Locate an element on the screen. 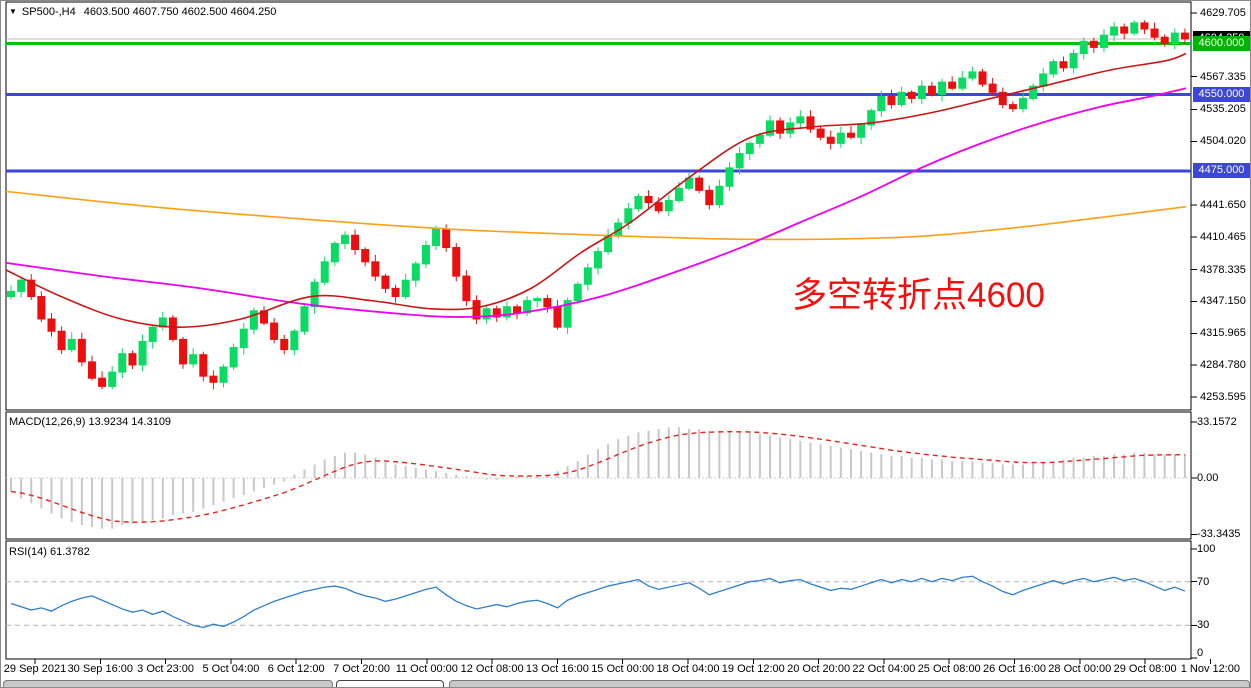 This screenshot has height=688, width=1251. macd-signal-line is located at coordinates (597, 476).